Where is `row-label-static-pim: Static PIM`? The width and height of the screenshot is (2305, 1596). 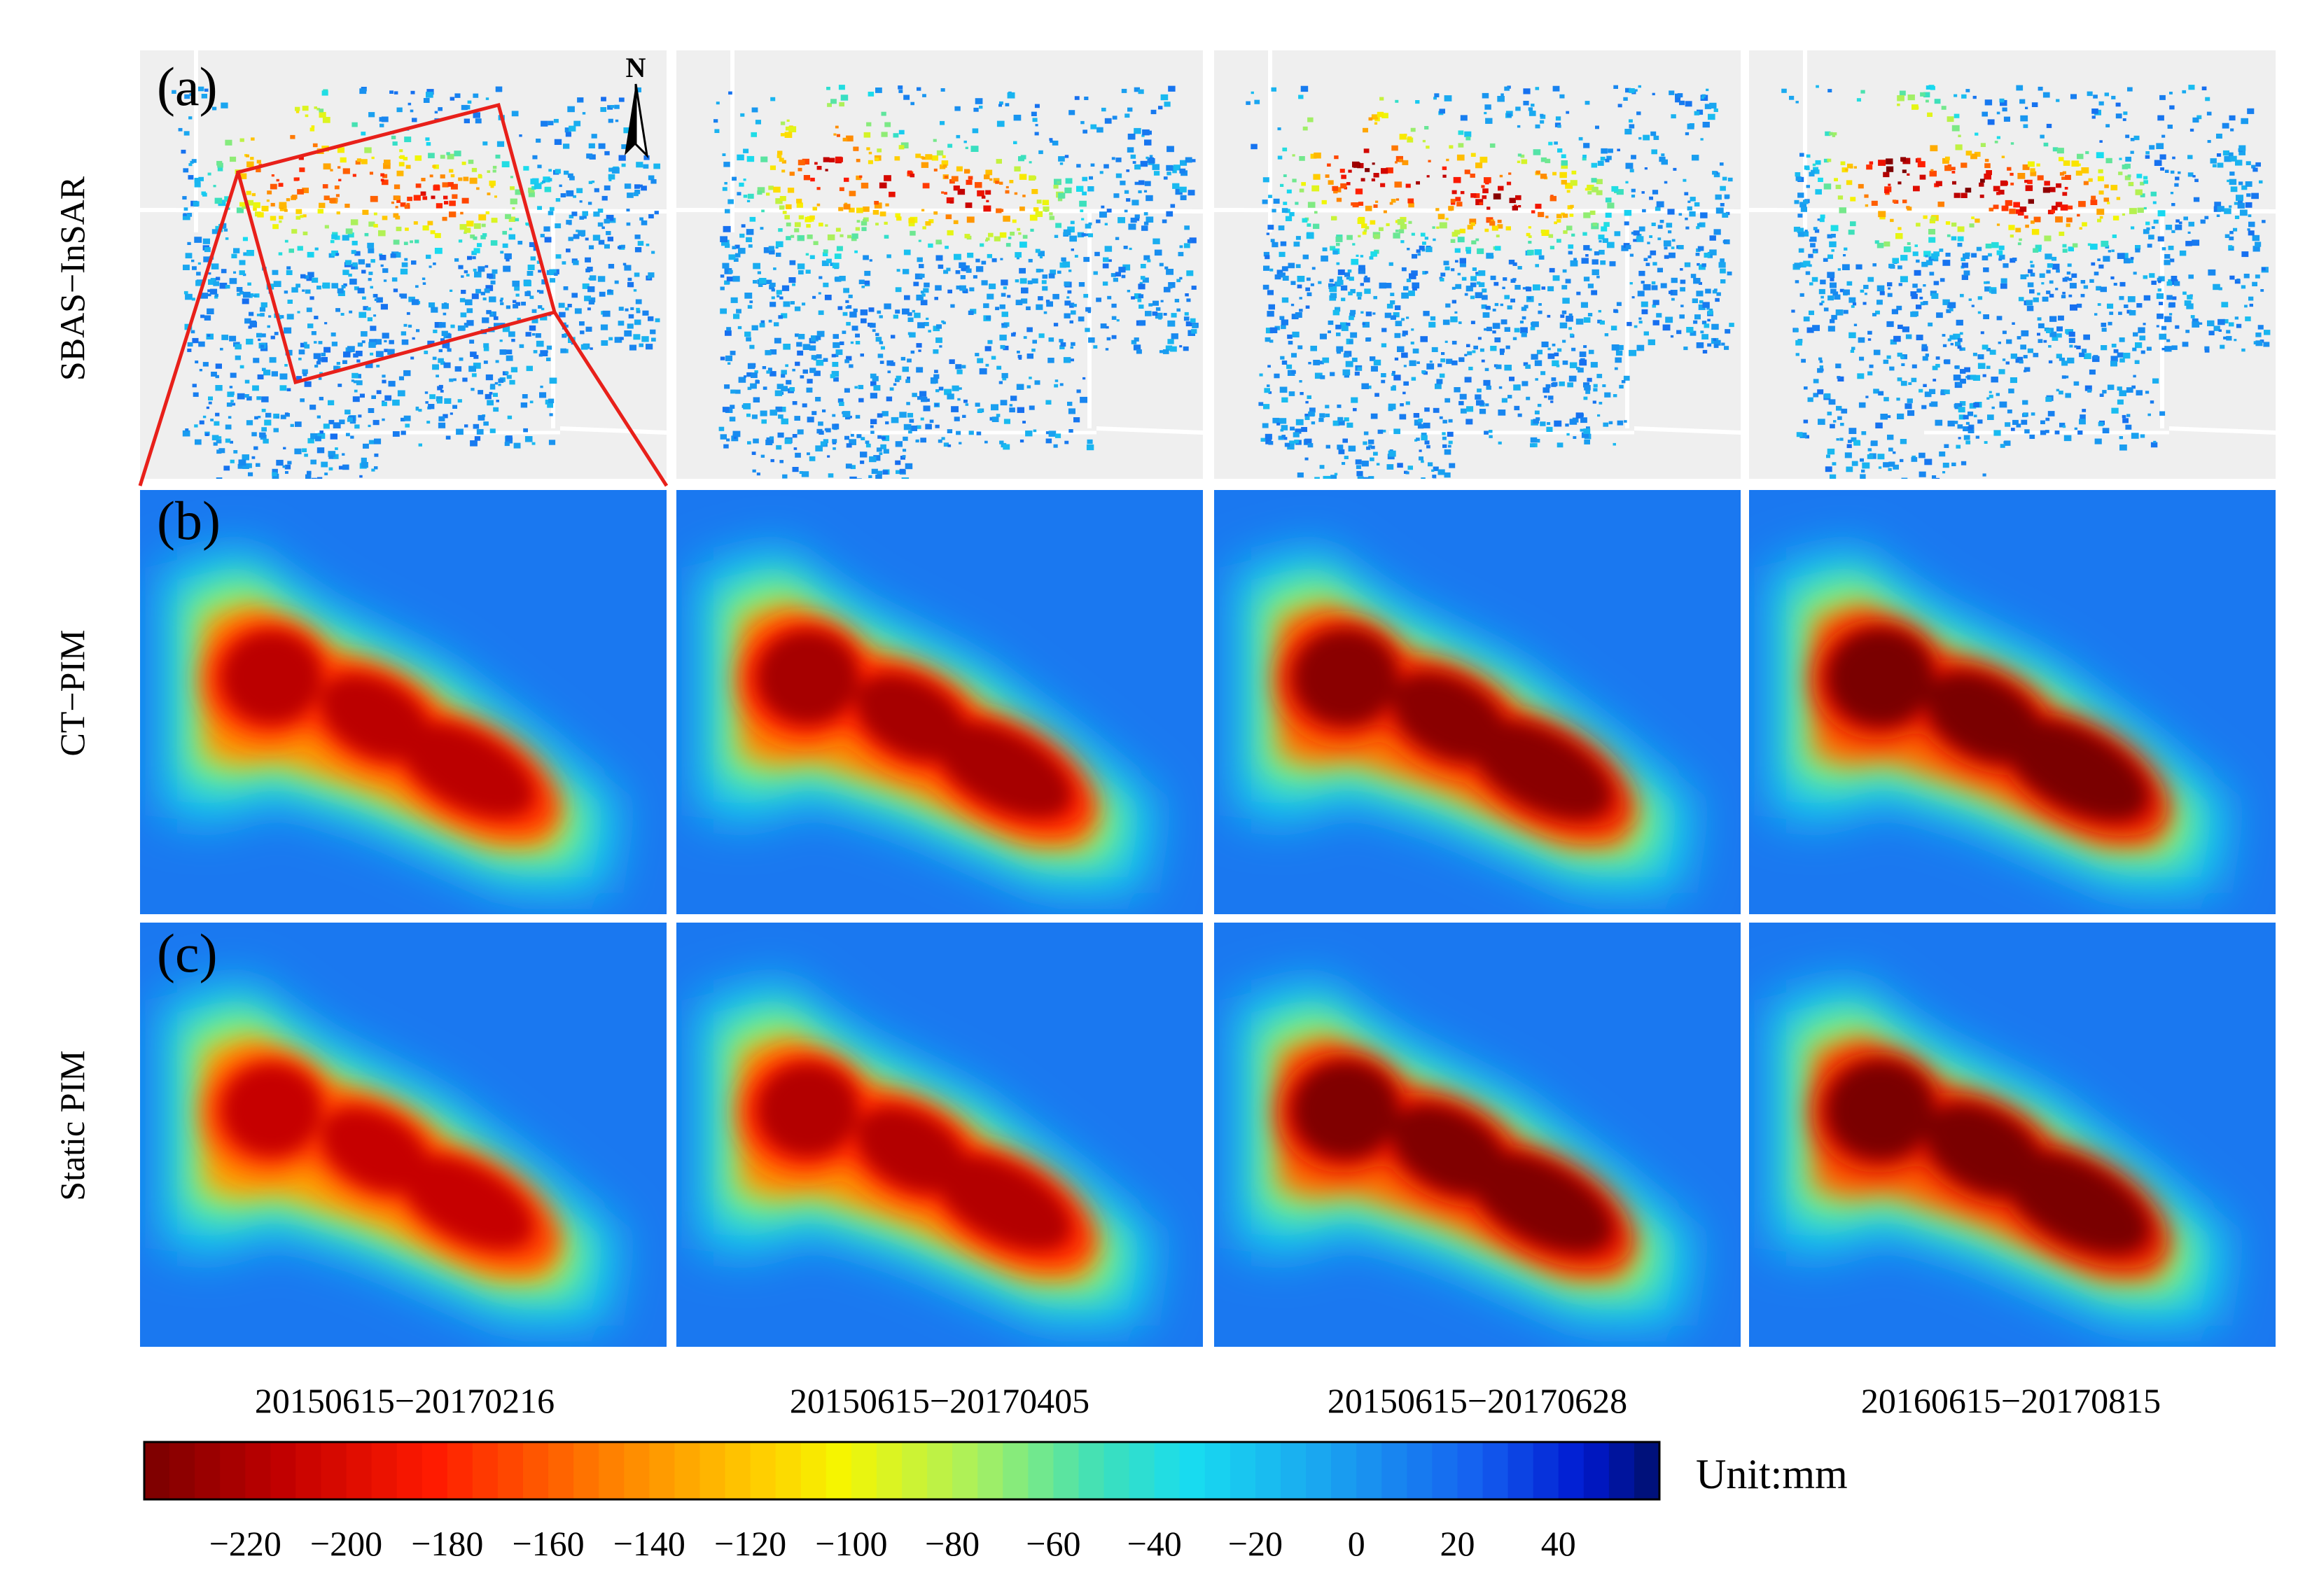 row-label-static-pim: Static PIM is located at coordinates (72, 1125).